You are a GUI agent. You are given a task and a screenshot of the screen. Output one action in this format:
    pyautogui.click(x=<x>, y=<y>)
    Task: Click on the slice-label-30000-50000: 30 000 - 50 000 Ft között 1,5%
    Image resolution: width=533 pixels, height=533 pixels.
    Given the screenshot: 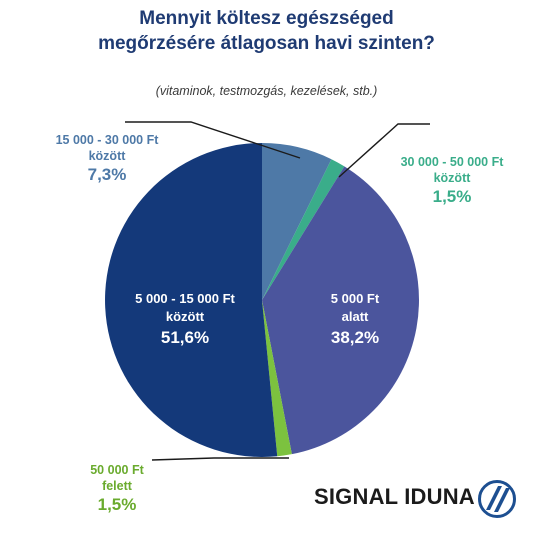 What is the action you would take?
    pyautogui.click(x=452, y=181)
    